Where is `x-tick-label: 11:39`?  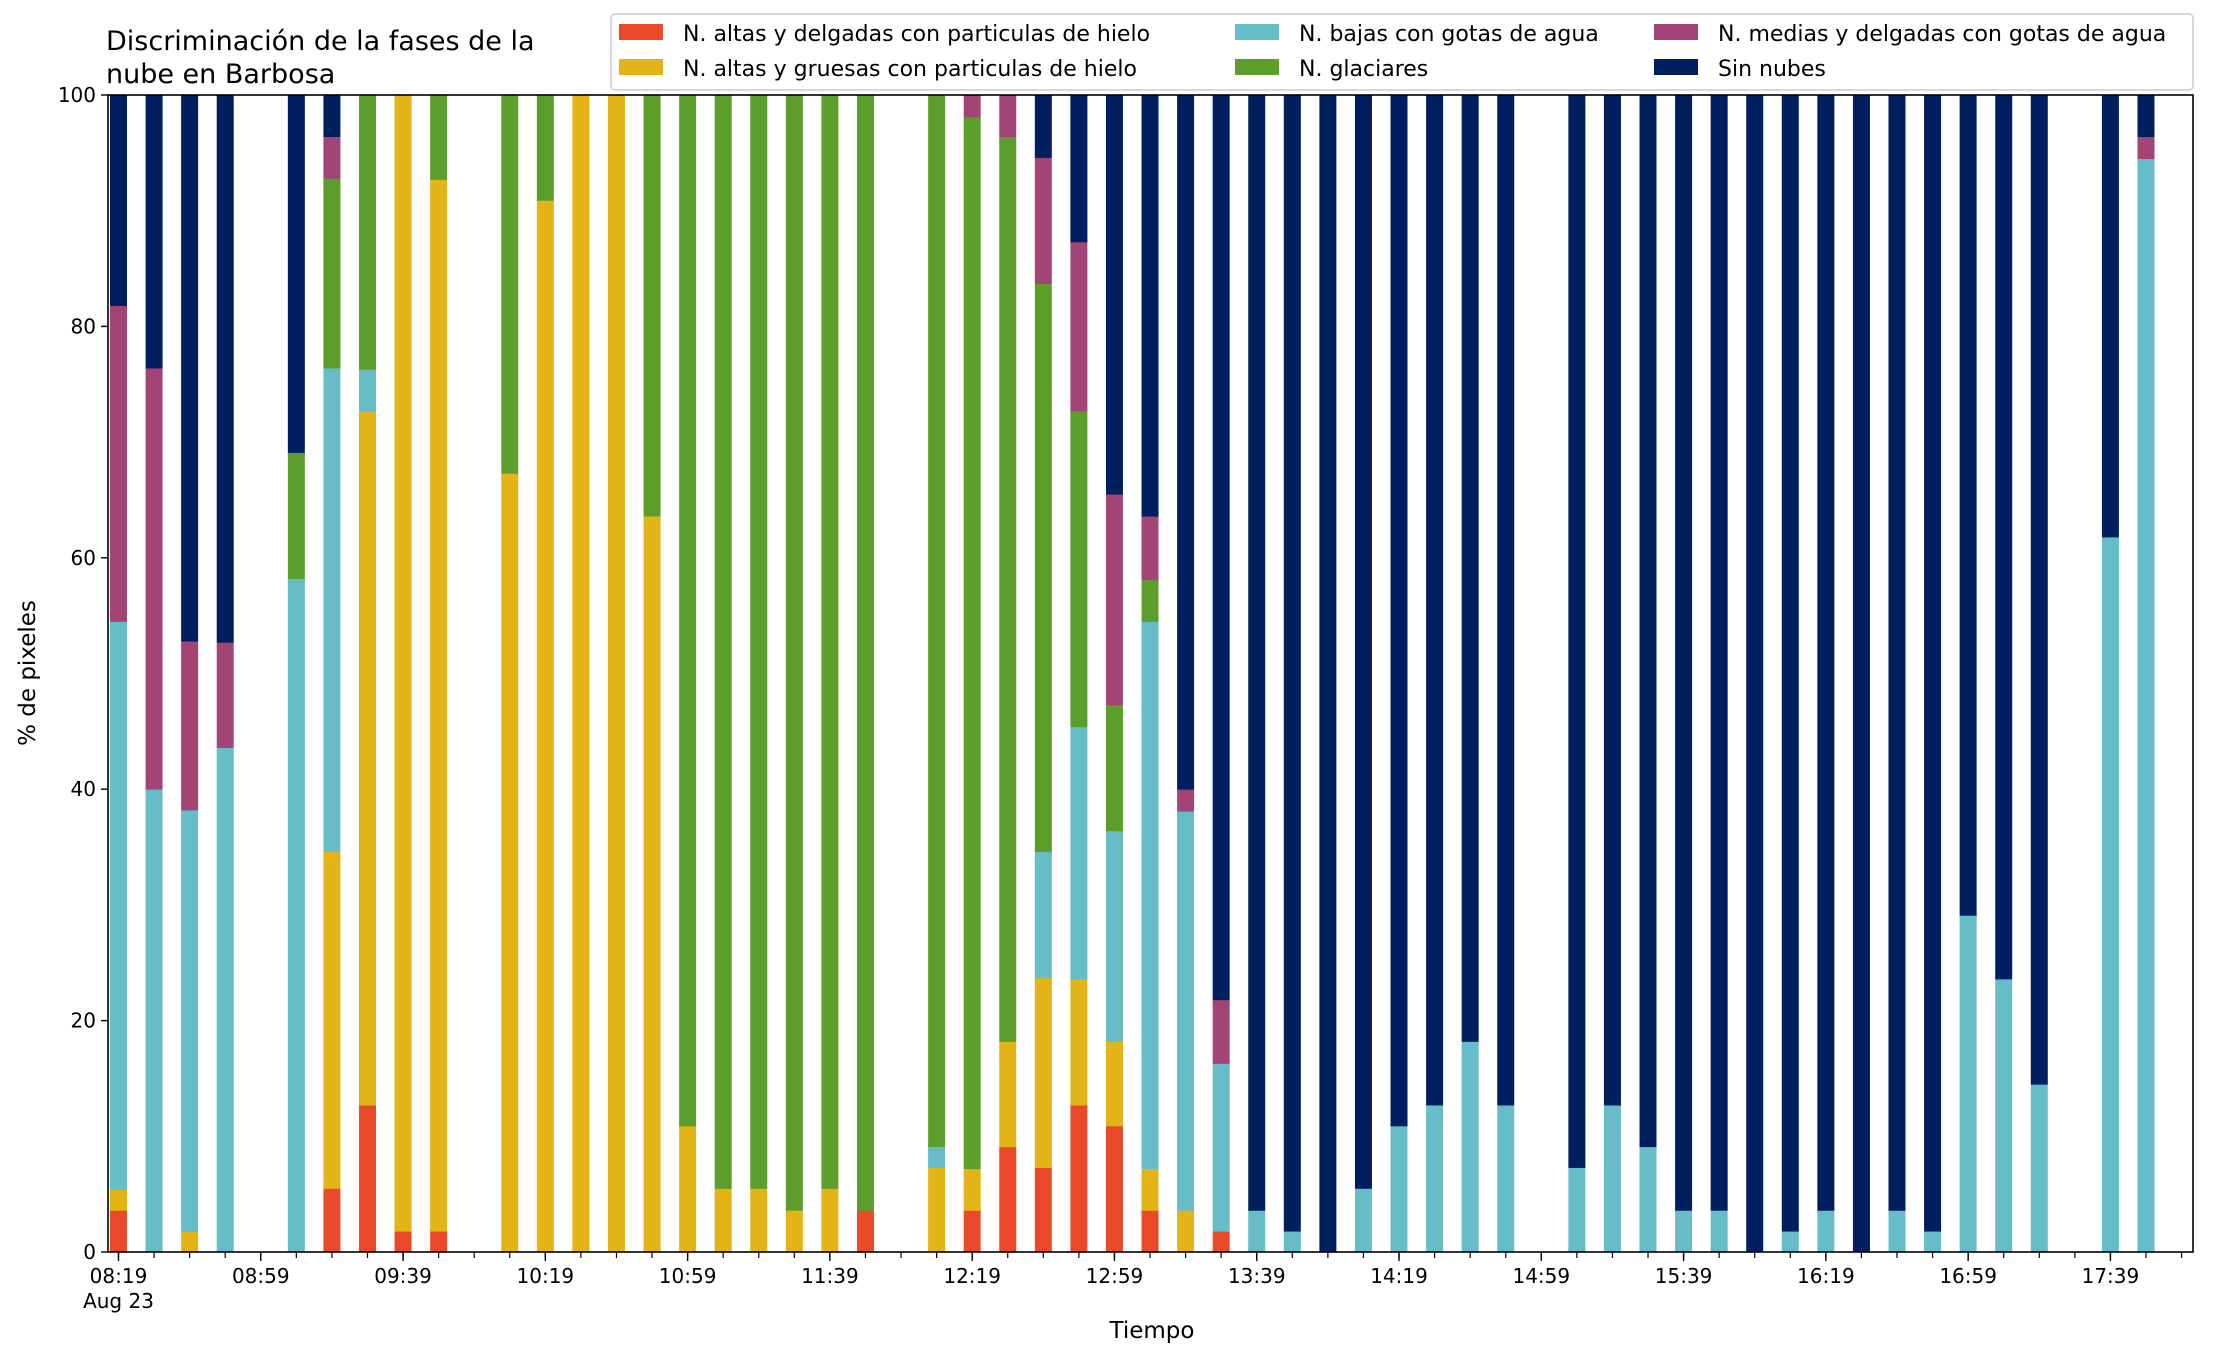 x-tick-label: 11:39 is located at coordinates (830, 1276).